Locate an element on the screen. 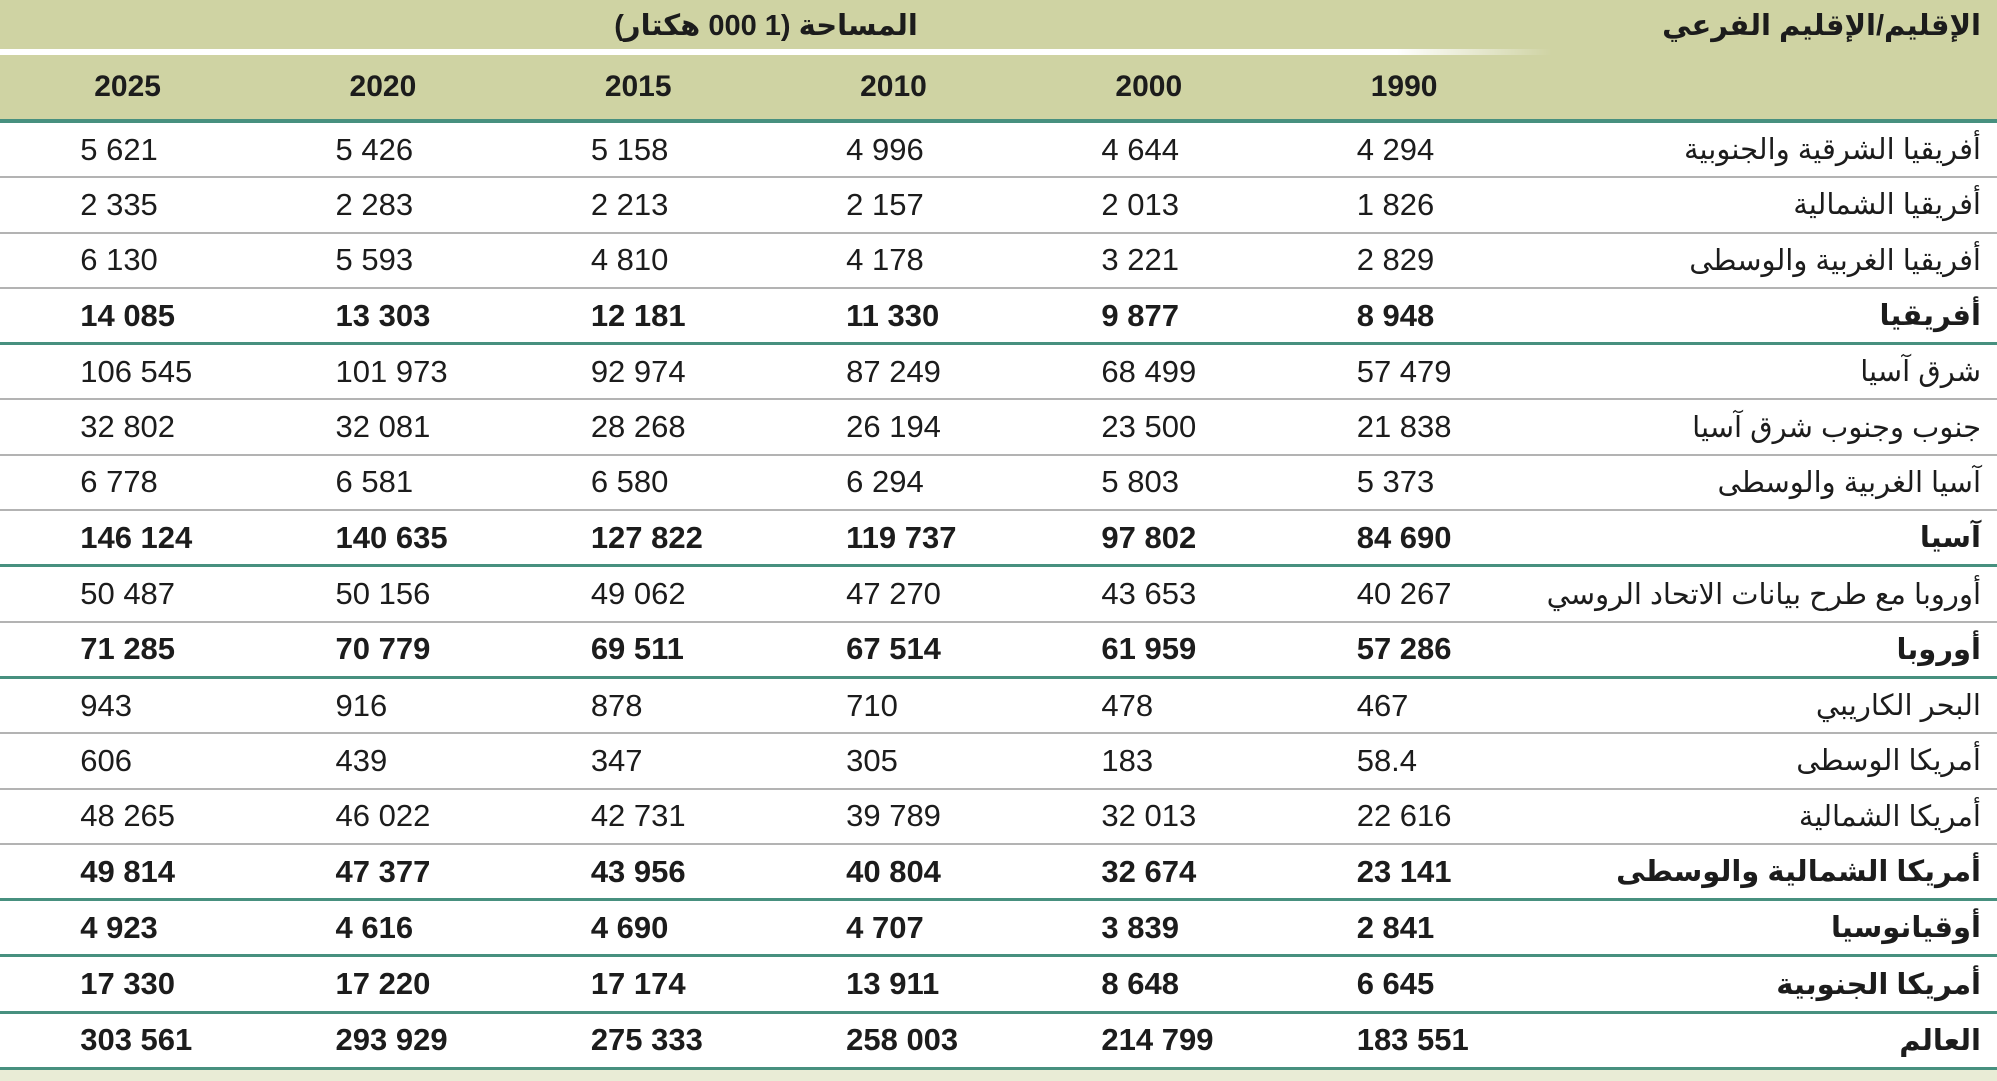 Image resolution: width=1997 pixels, height=1081 pixels. year-header-2010: 2010 is located at coordinates (893, 86).